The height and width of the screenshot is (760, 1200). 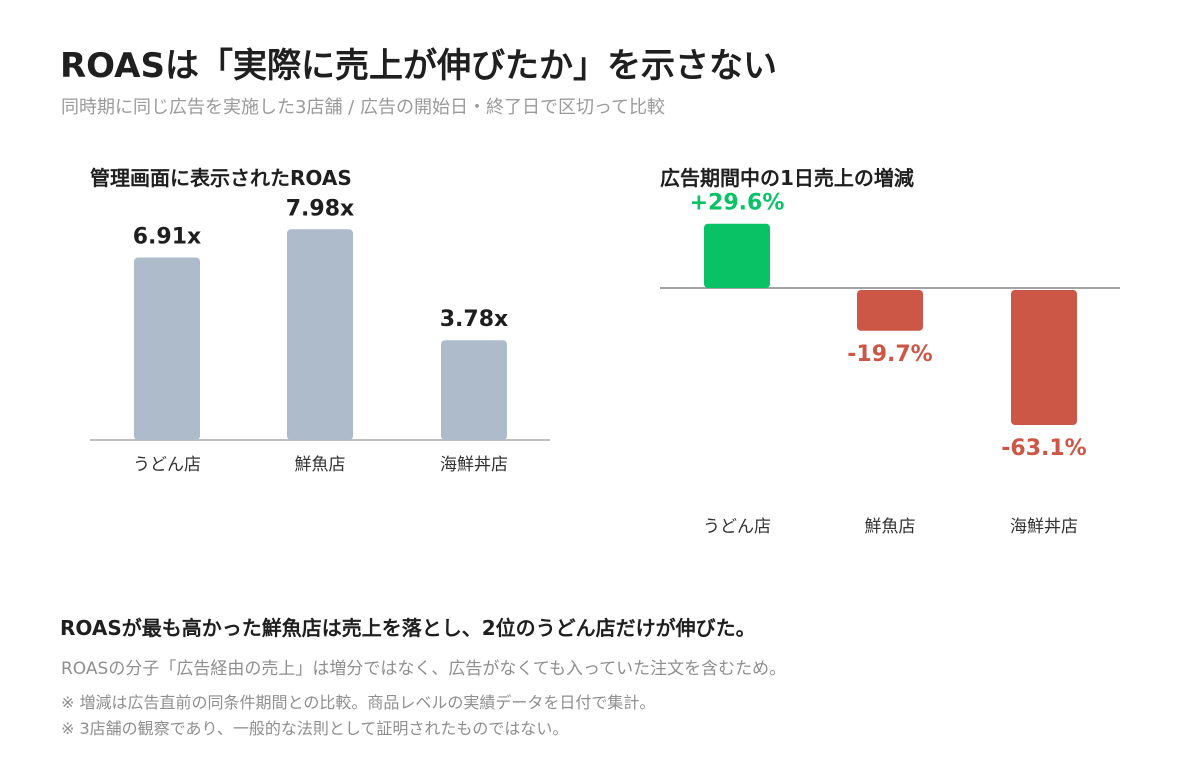 What do you see at coordinates (737, 255) in the screenshot?
I see `sales-increase-bar` at bounding box center [737, 255].